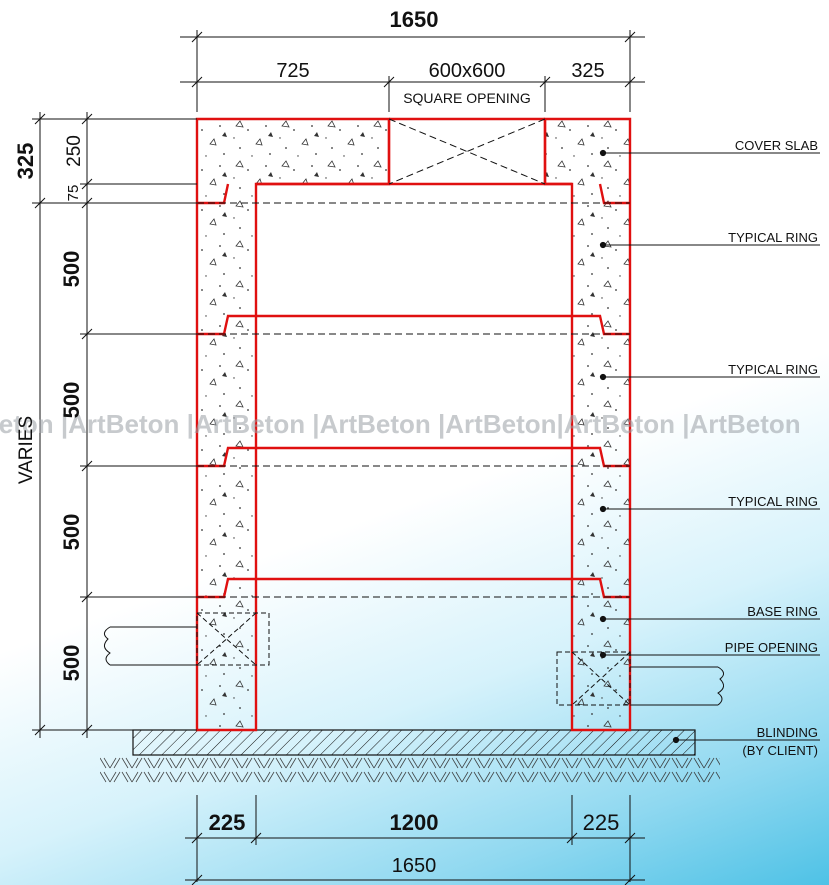 This screenshot has height=885, width=829. Describe the element at coordinates (782, 611) in the screenshot. I see `label-base-ring: BASE RING` at that location.